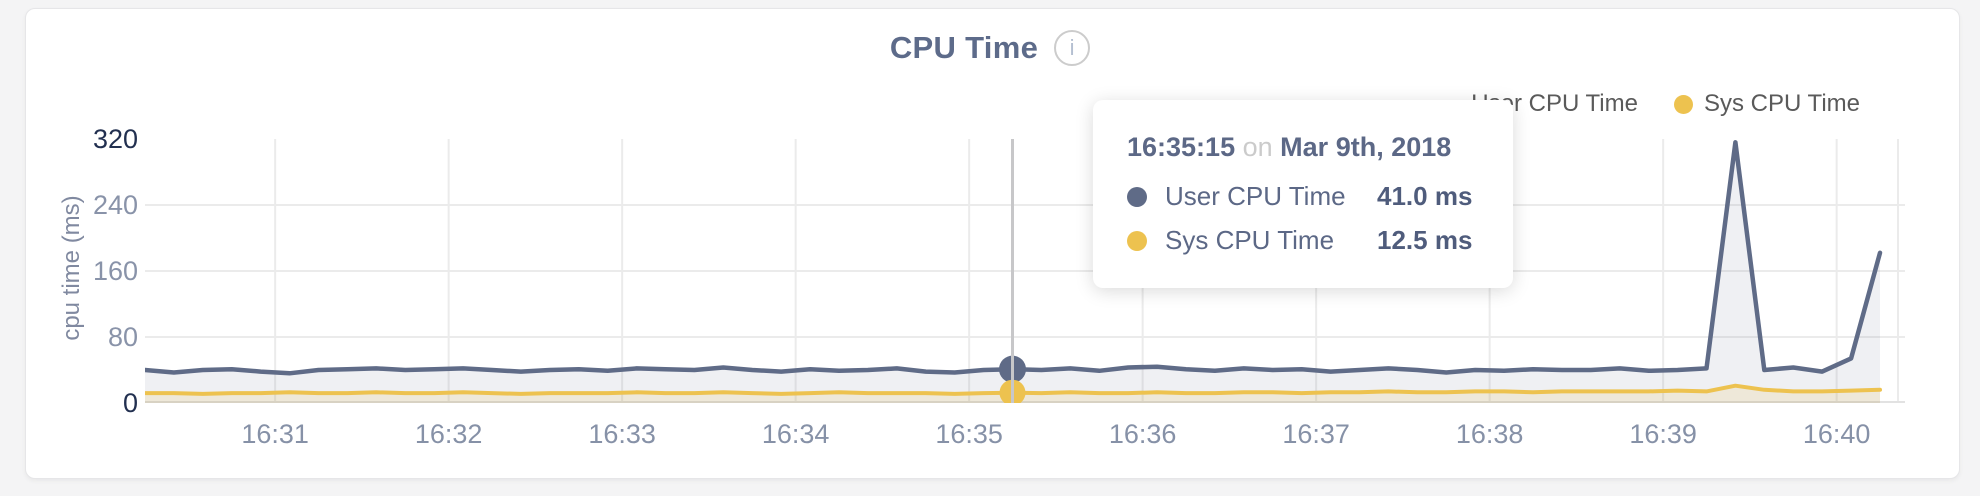 The image size is (1980, 496). Describe the element at coordinates (1663, 434) in the screenshot. I see `x-tick-label: 16:39` at that location.